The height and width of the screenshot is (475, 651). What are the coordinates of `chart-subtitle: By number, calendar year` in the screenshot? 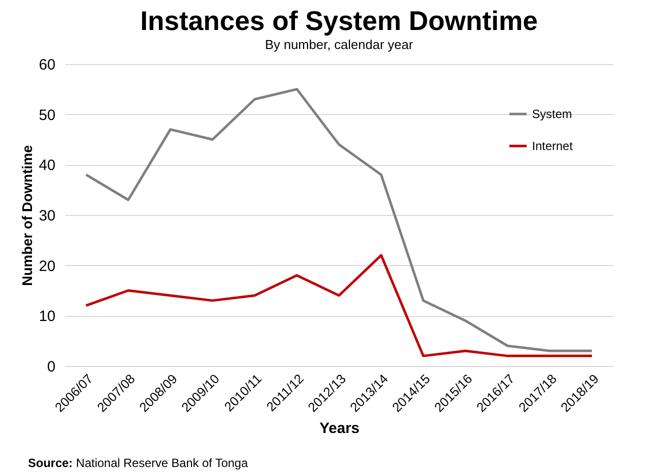 It's located at (339, 44).